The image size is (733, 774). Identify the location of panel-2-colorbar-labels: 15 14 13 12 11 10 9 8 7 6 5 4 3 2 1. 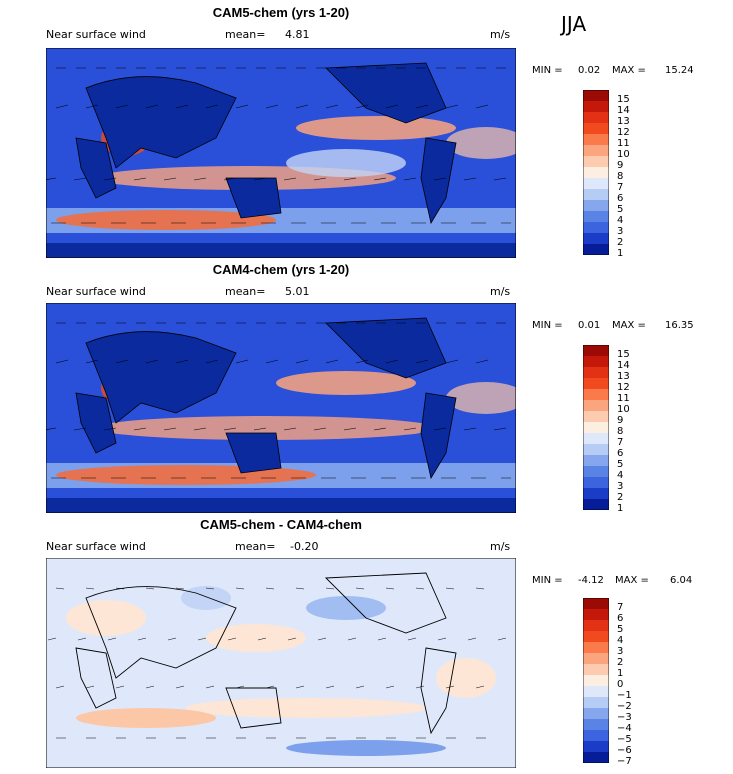
(623, 431).